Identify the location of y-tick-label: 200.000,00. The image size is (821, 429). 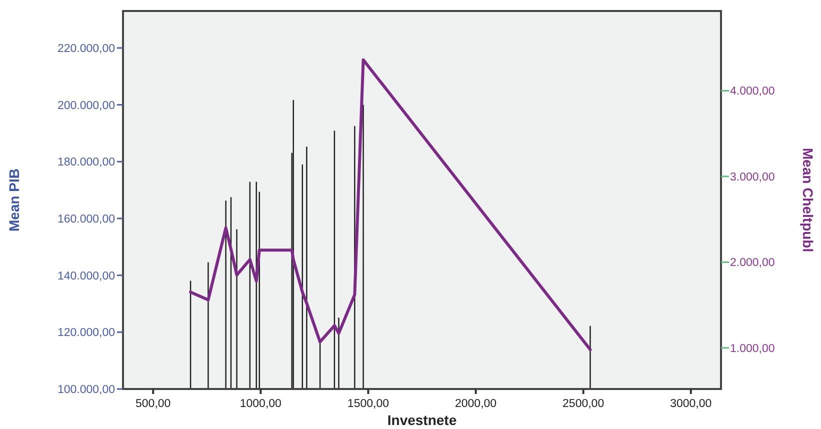
(86, 106).